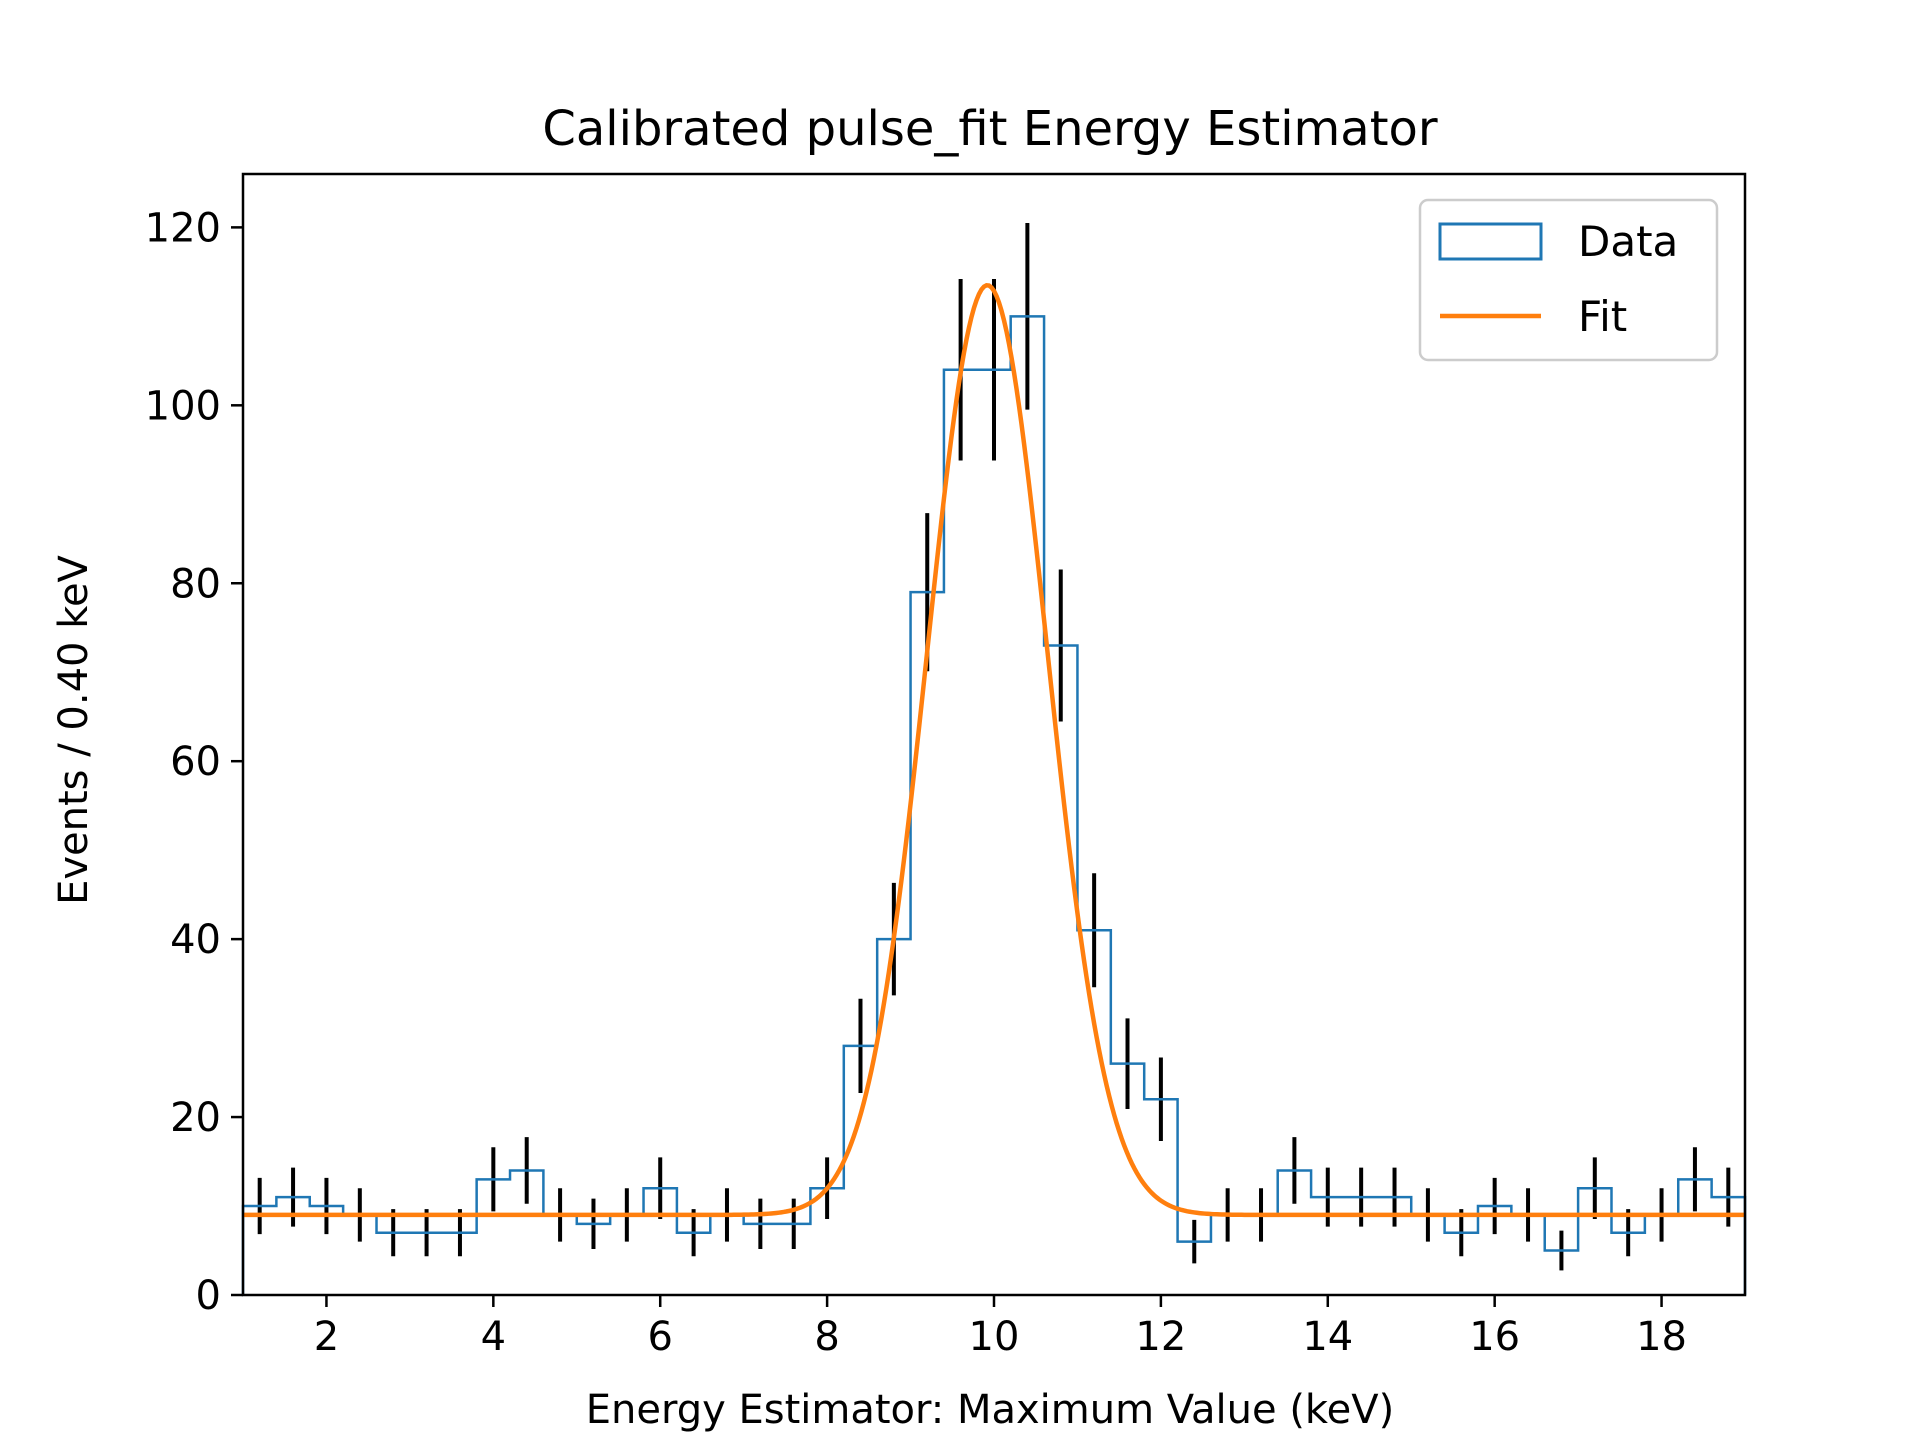  What do you see at coordinates (183, 228) in the screenshot?
I see `y-tick-label: 120` at bounding box center [183, 228].